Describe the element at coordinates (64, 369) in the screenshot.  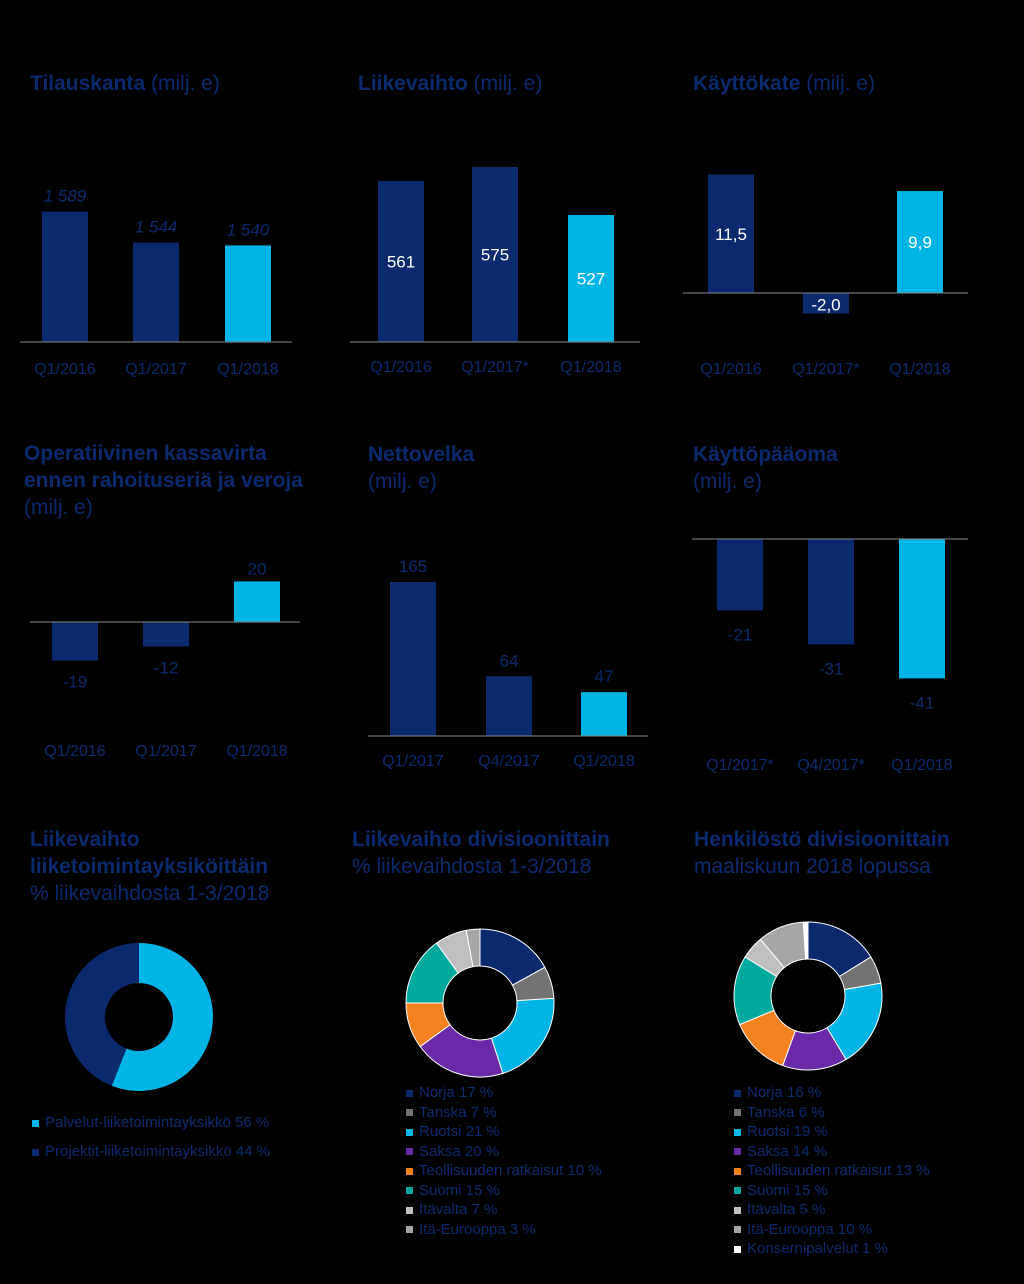
I see `tilauskanta-category-label-1: Q1/2016` at that location.